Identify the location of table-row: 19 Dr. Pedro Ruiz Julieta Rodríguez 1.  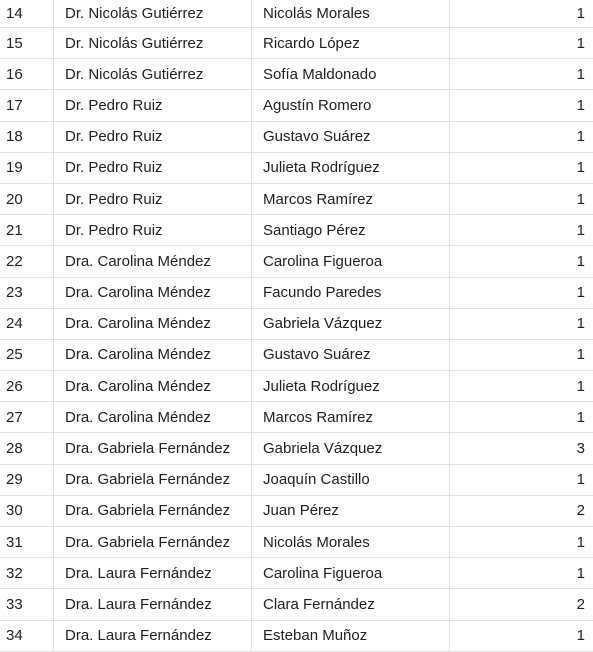
(296, 168).